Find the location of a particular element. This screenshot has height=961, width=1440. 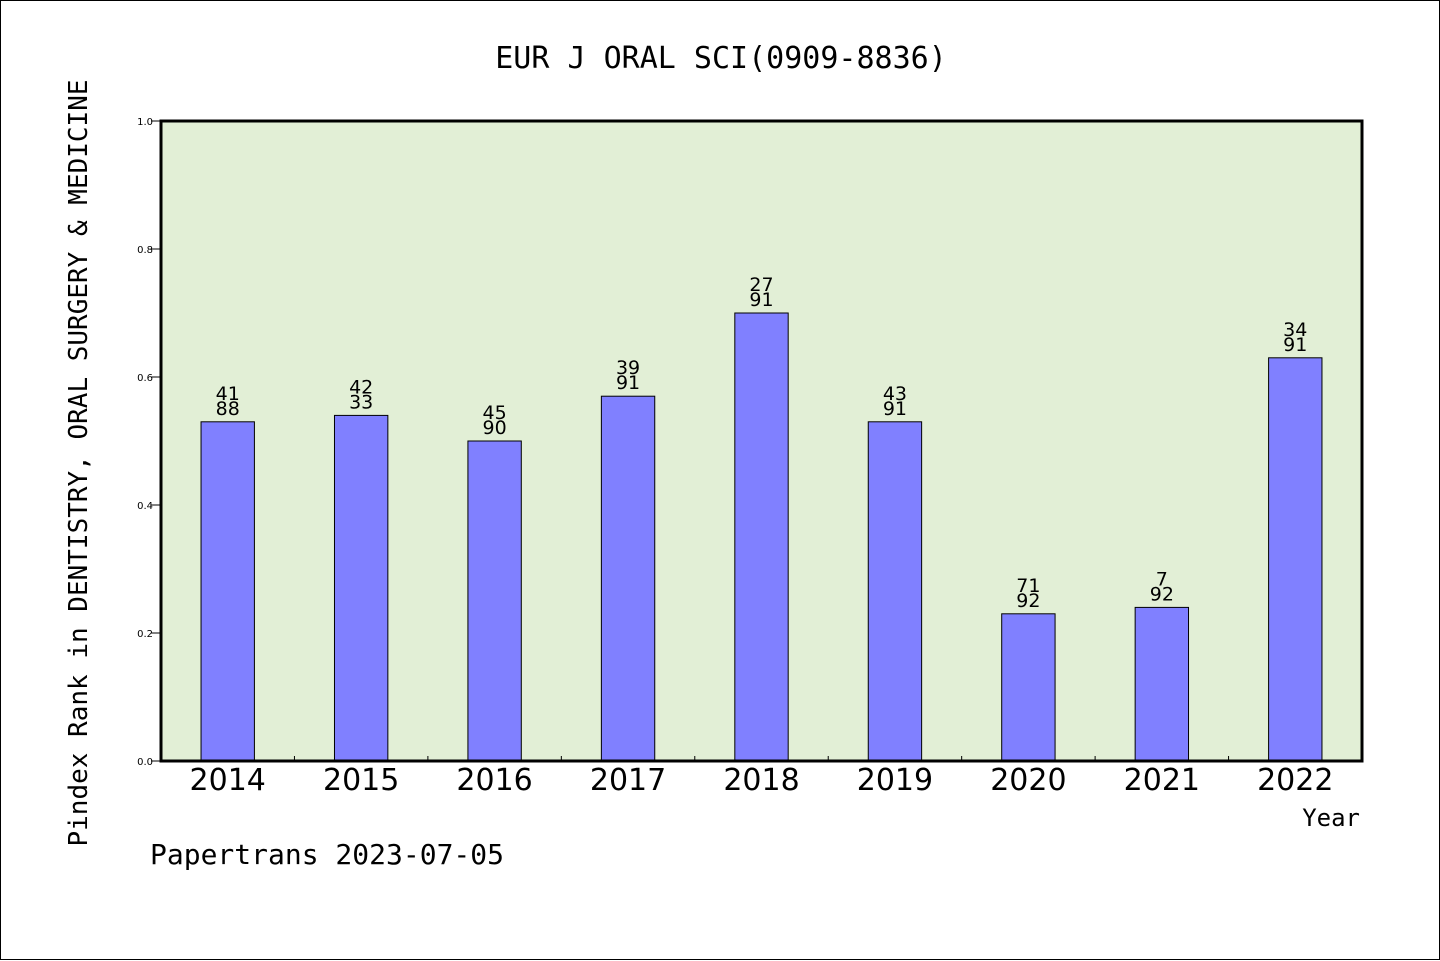

x-tick-label: 2019 is located at coordinates (895, 780).